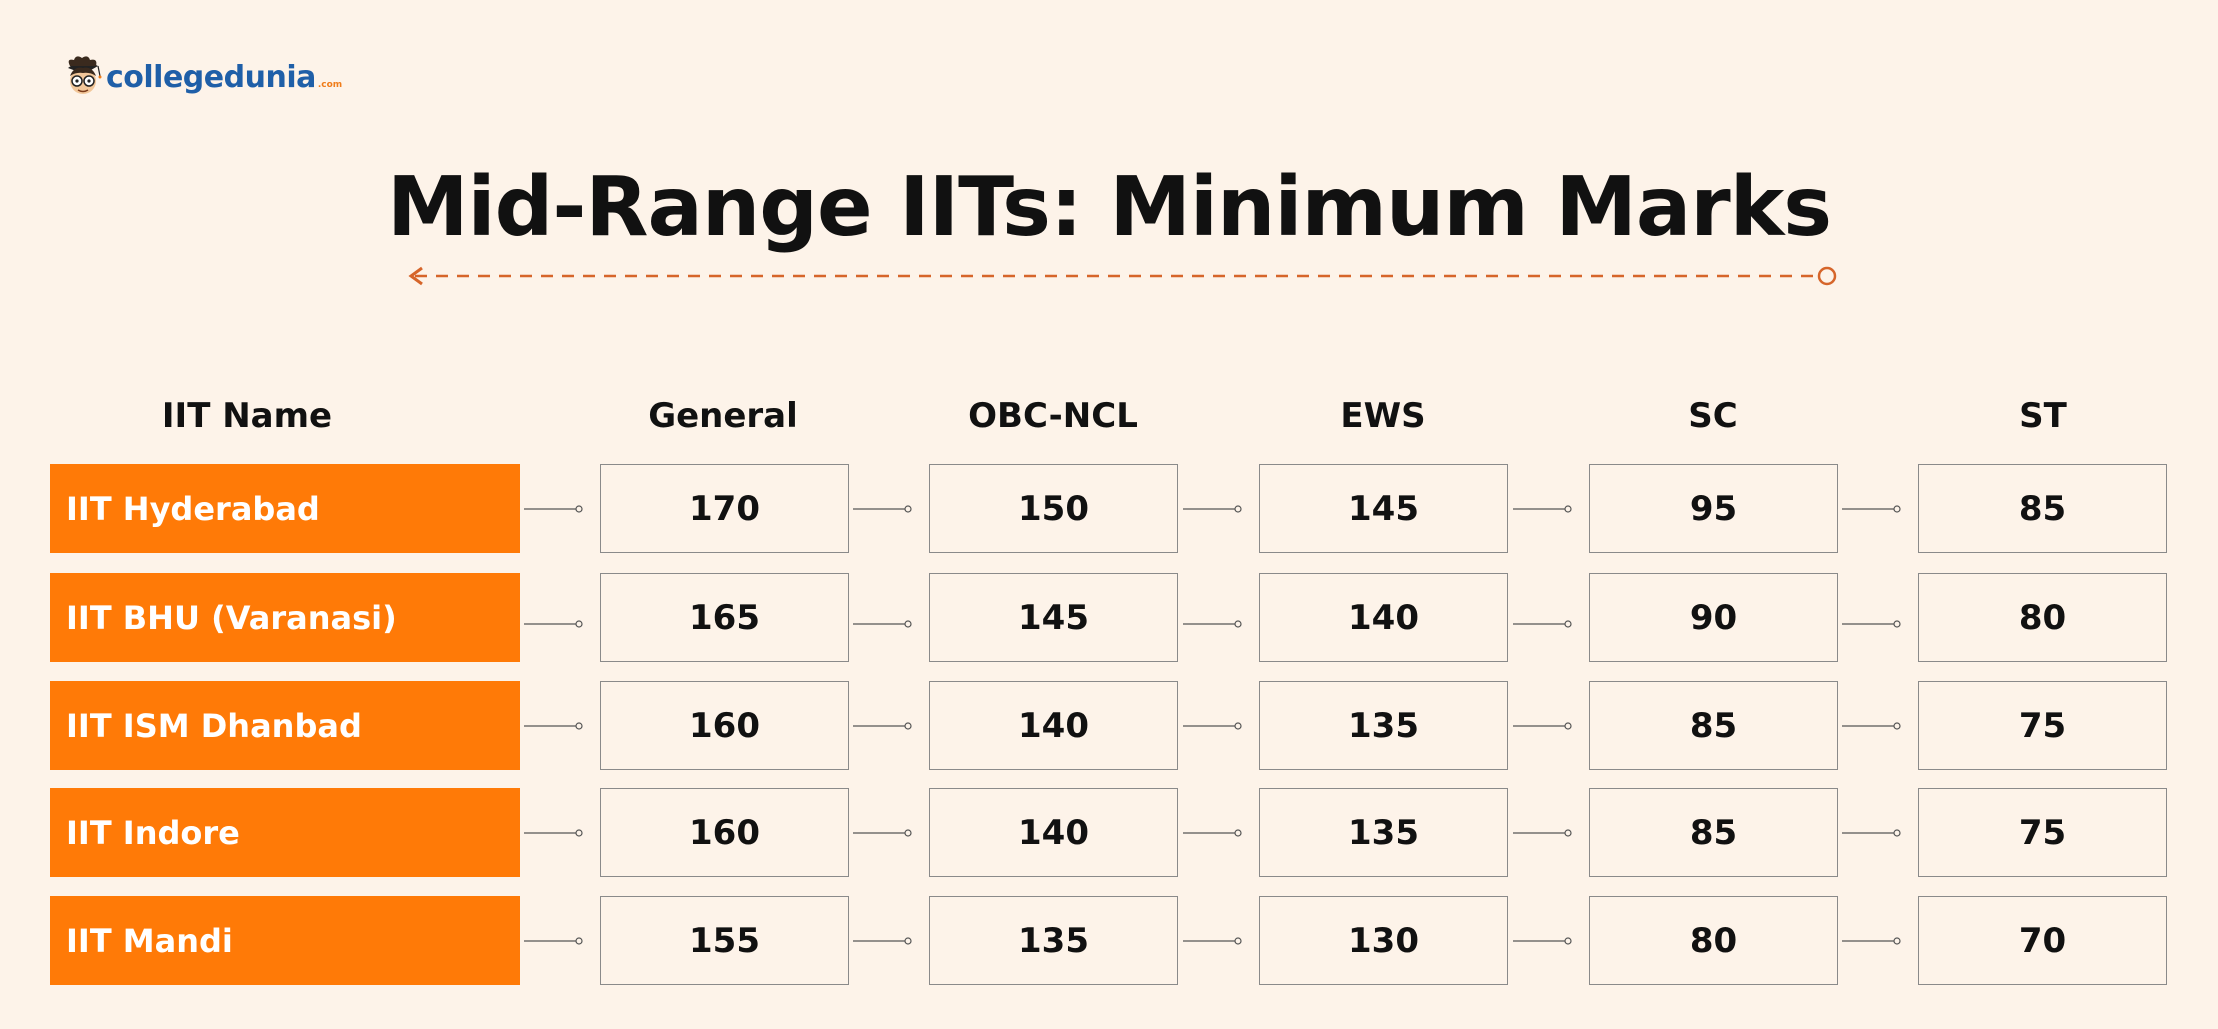 This screenshot has height=1029, width=2218. I want to click on iit-name-cell: IIT BHU (Varanasi), so click(285, 617).